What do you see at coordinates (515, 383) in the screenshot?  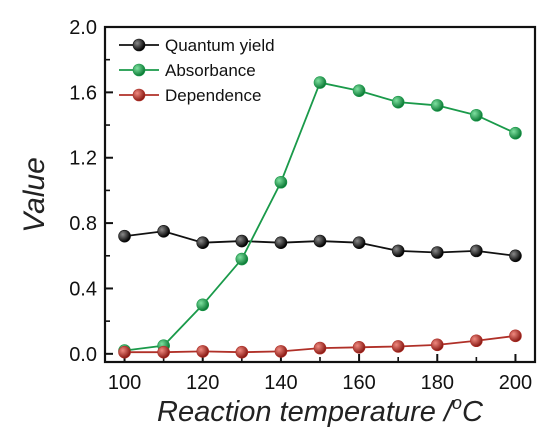 I see `x-tick-label: 200` at bounding box center [515, 383].